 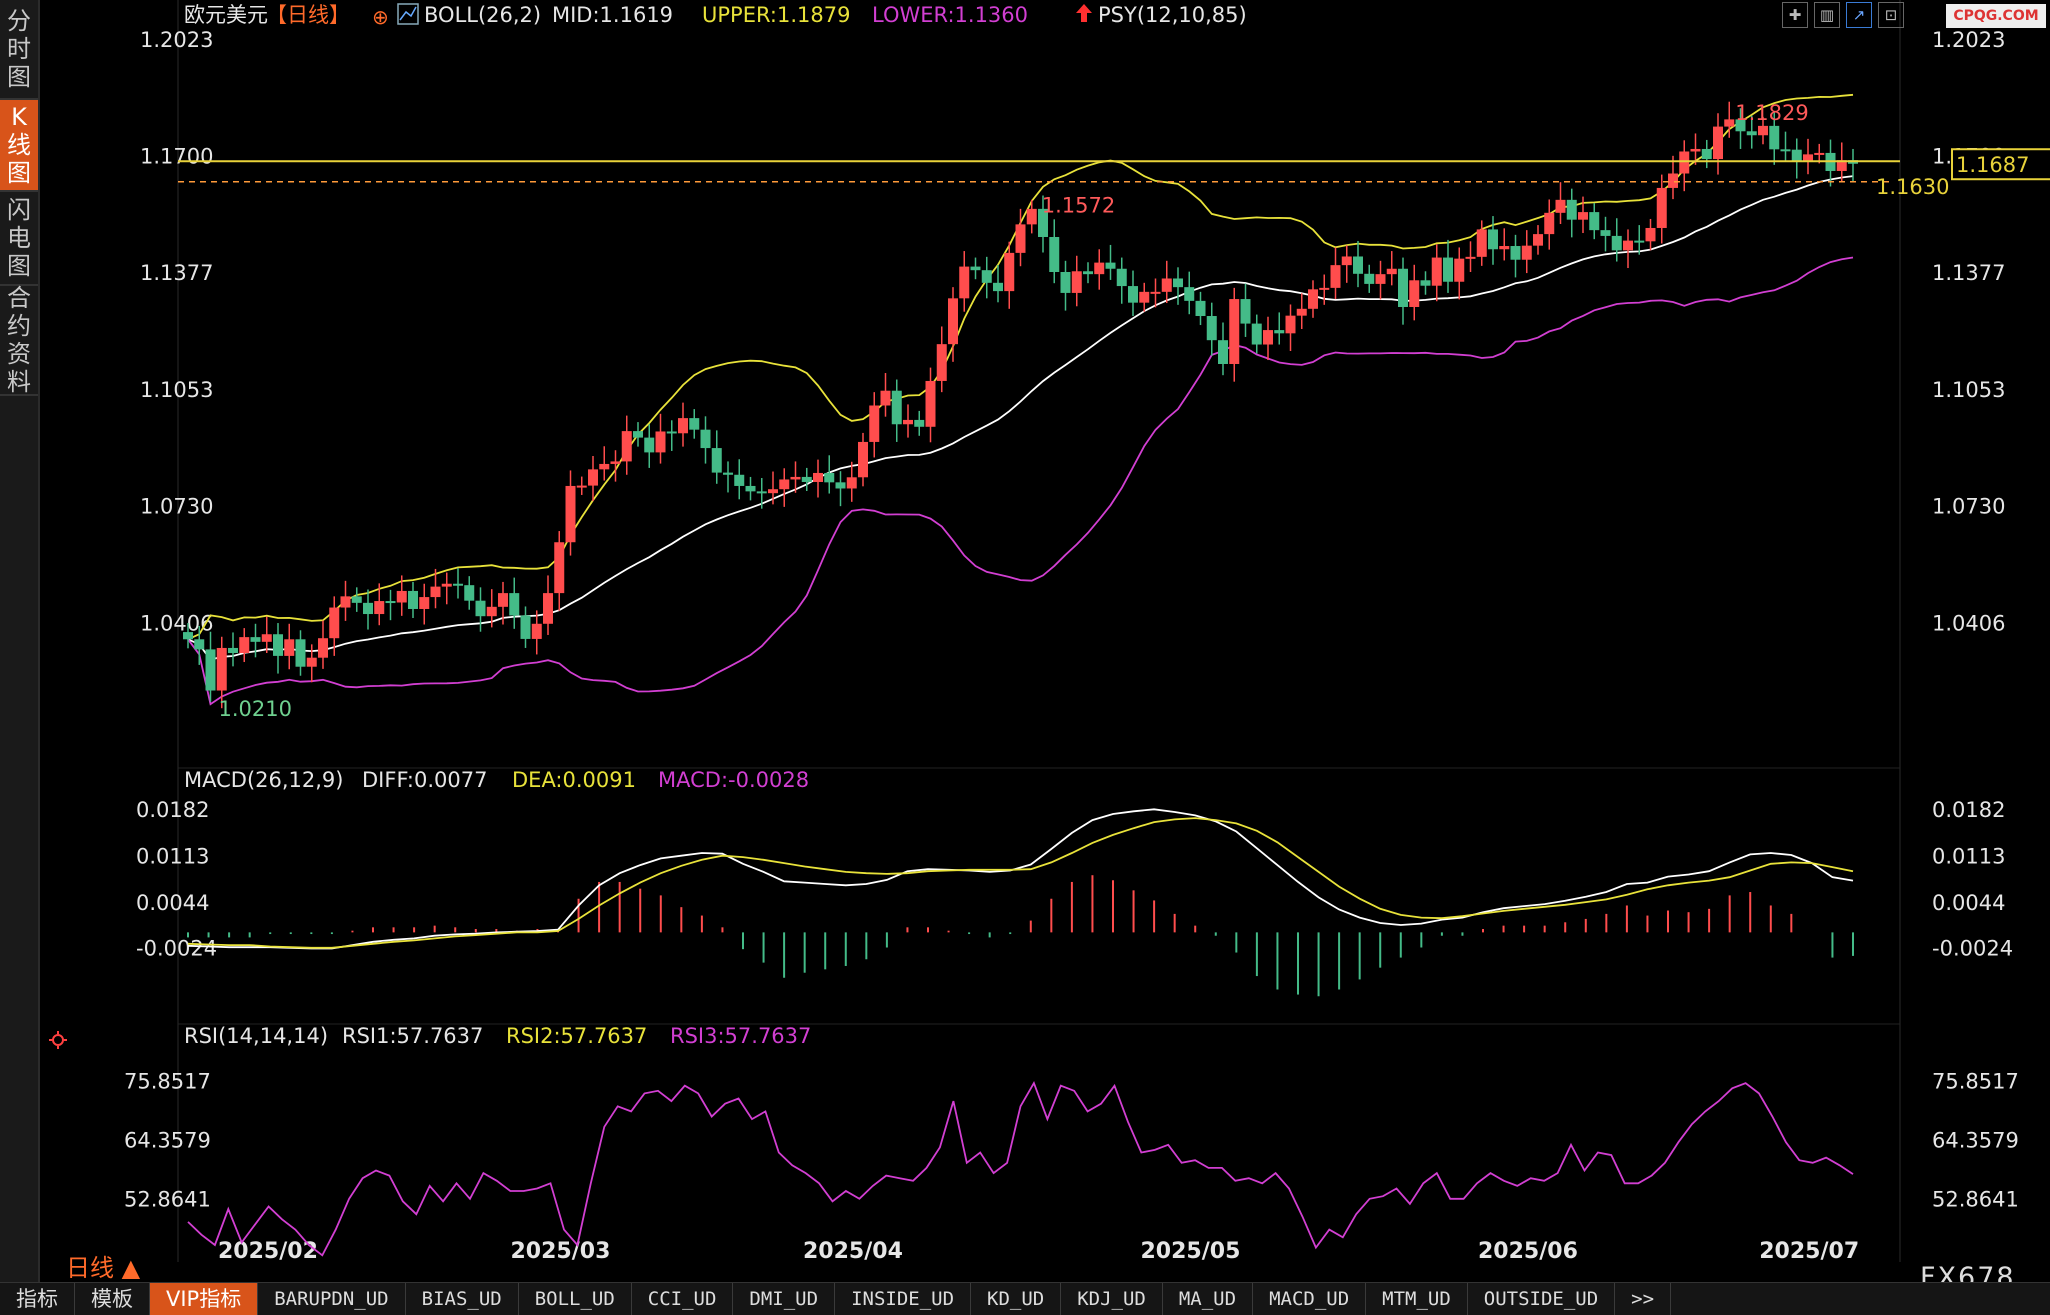 I want to click on indicator-tab-0: 指标, so click(x=37, y=1299).